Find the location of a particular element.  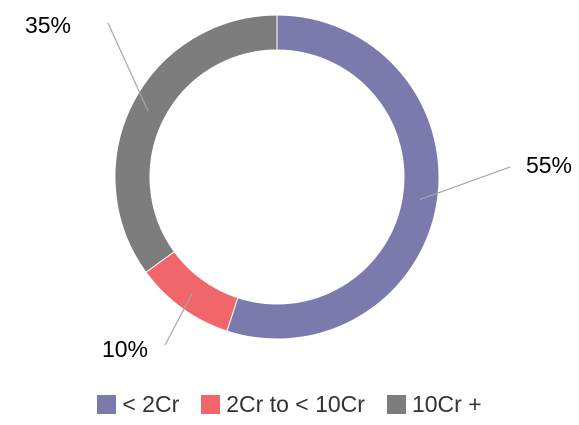

legend-item-1: 2Cr to < 10Cr is located at coordinates (283, 404).